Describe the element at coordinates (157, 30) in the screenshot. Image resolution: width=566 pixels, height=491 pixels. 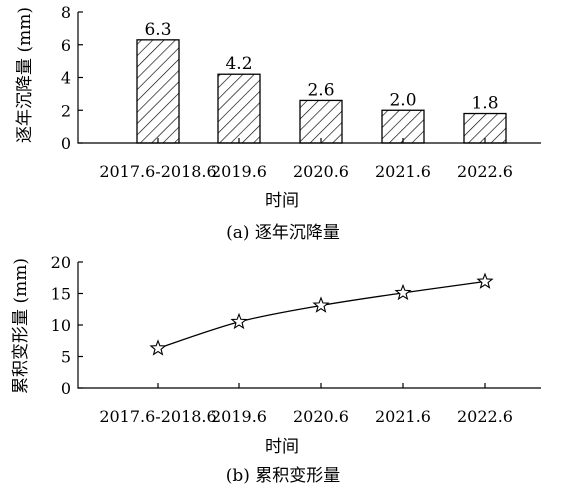
I see `chart-a-data-label: 6.3` at that location.